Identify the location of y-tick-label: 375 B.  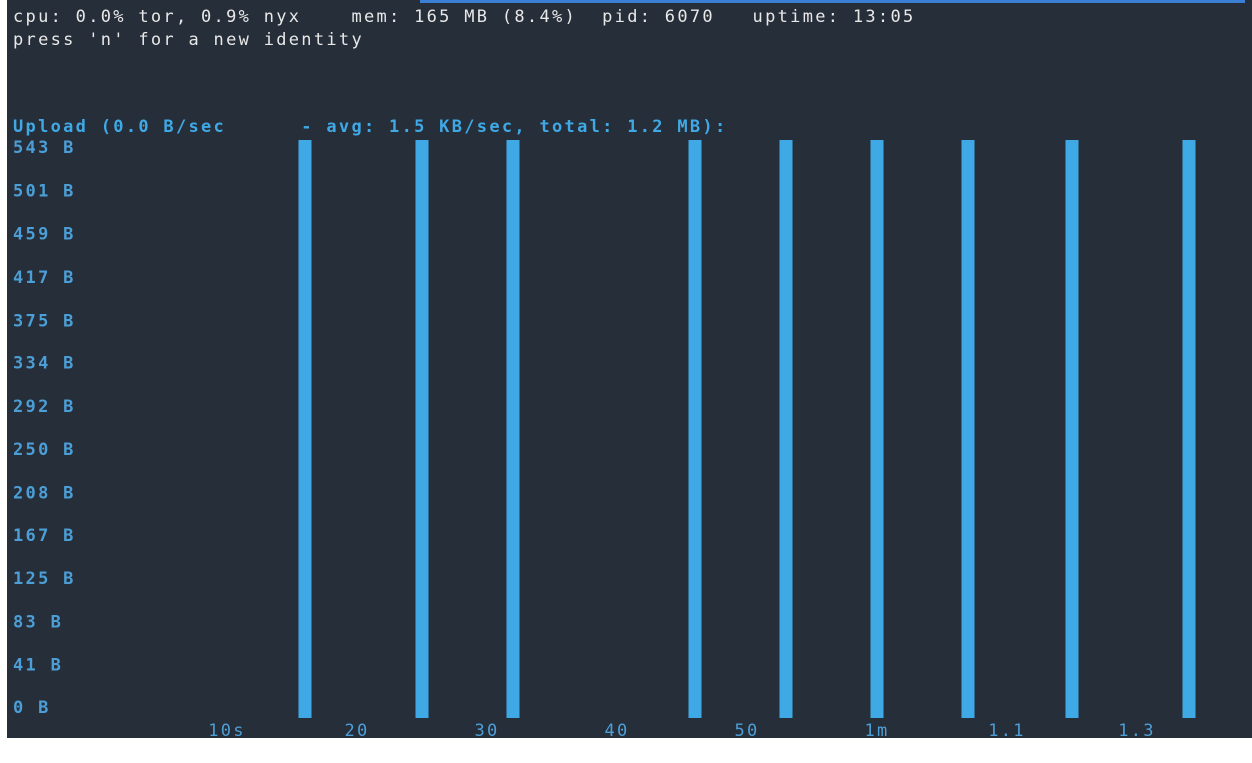
(44, 321).